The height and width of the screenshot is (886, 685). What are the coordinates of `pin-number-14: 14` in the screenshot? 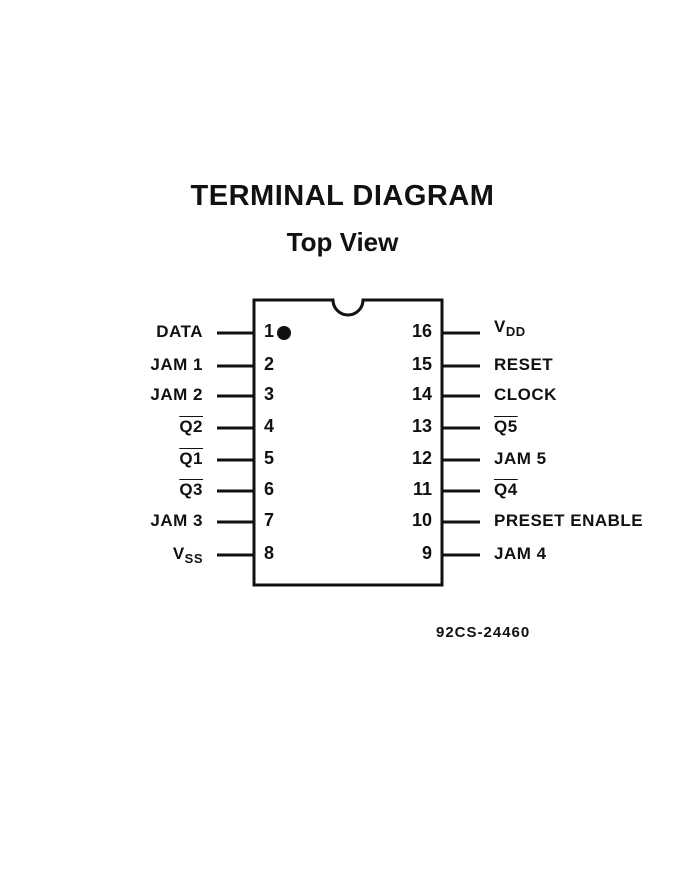 It's located at (421, 394).